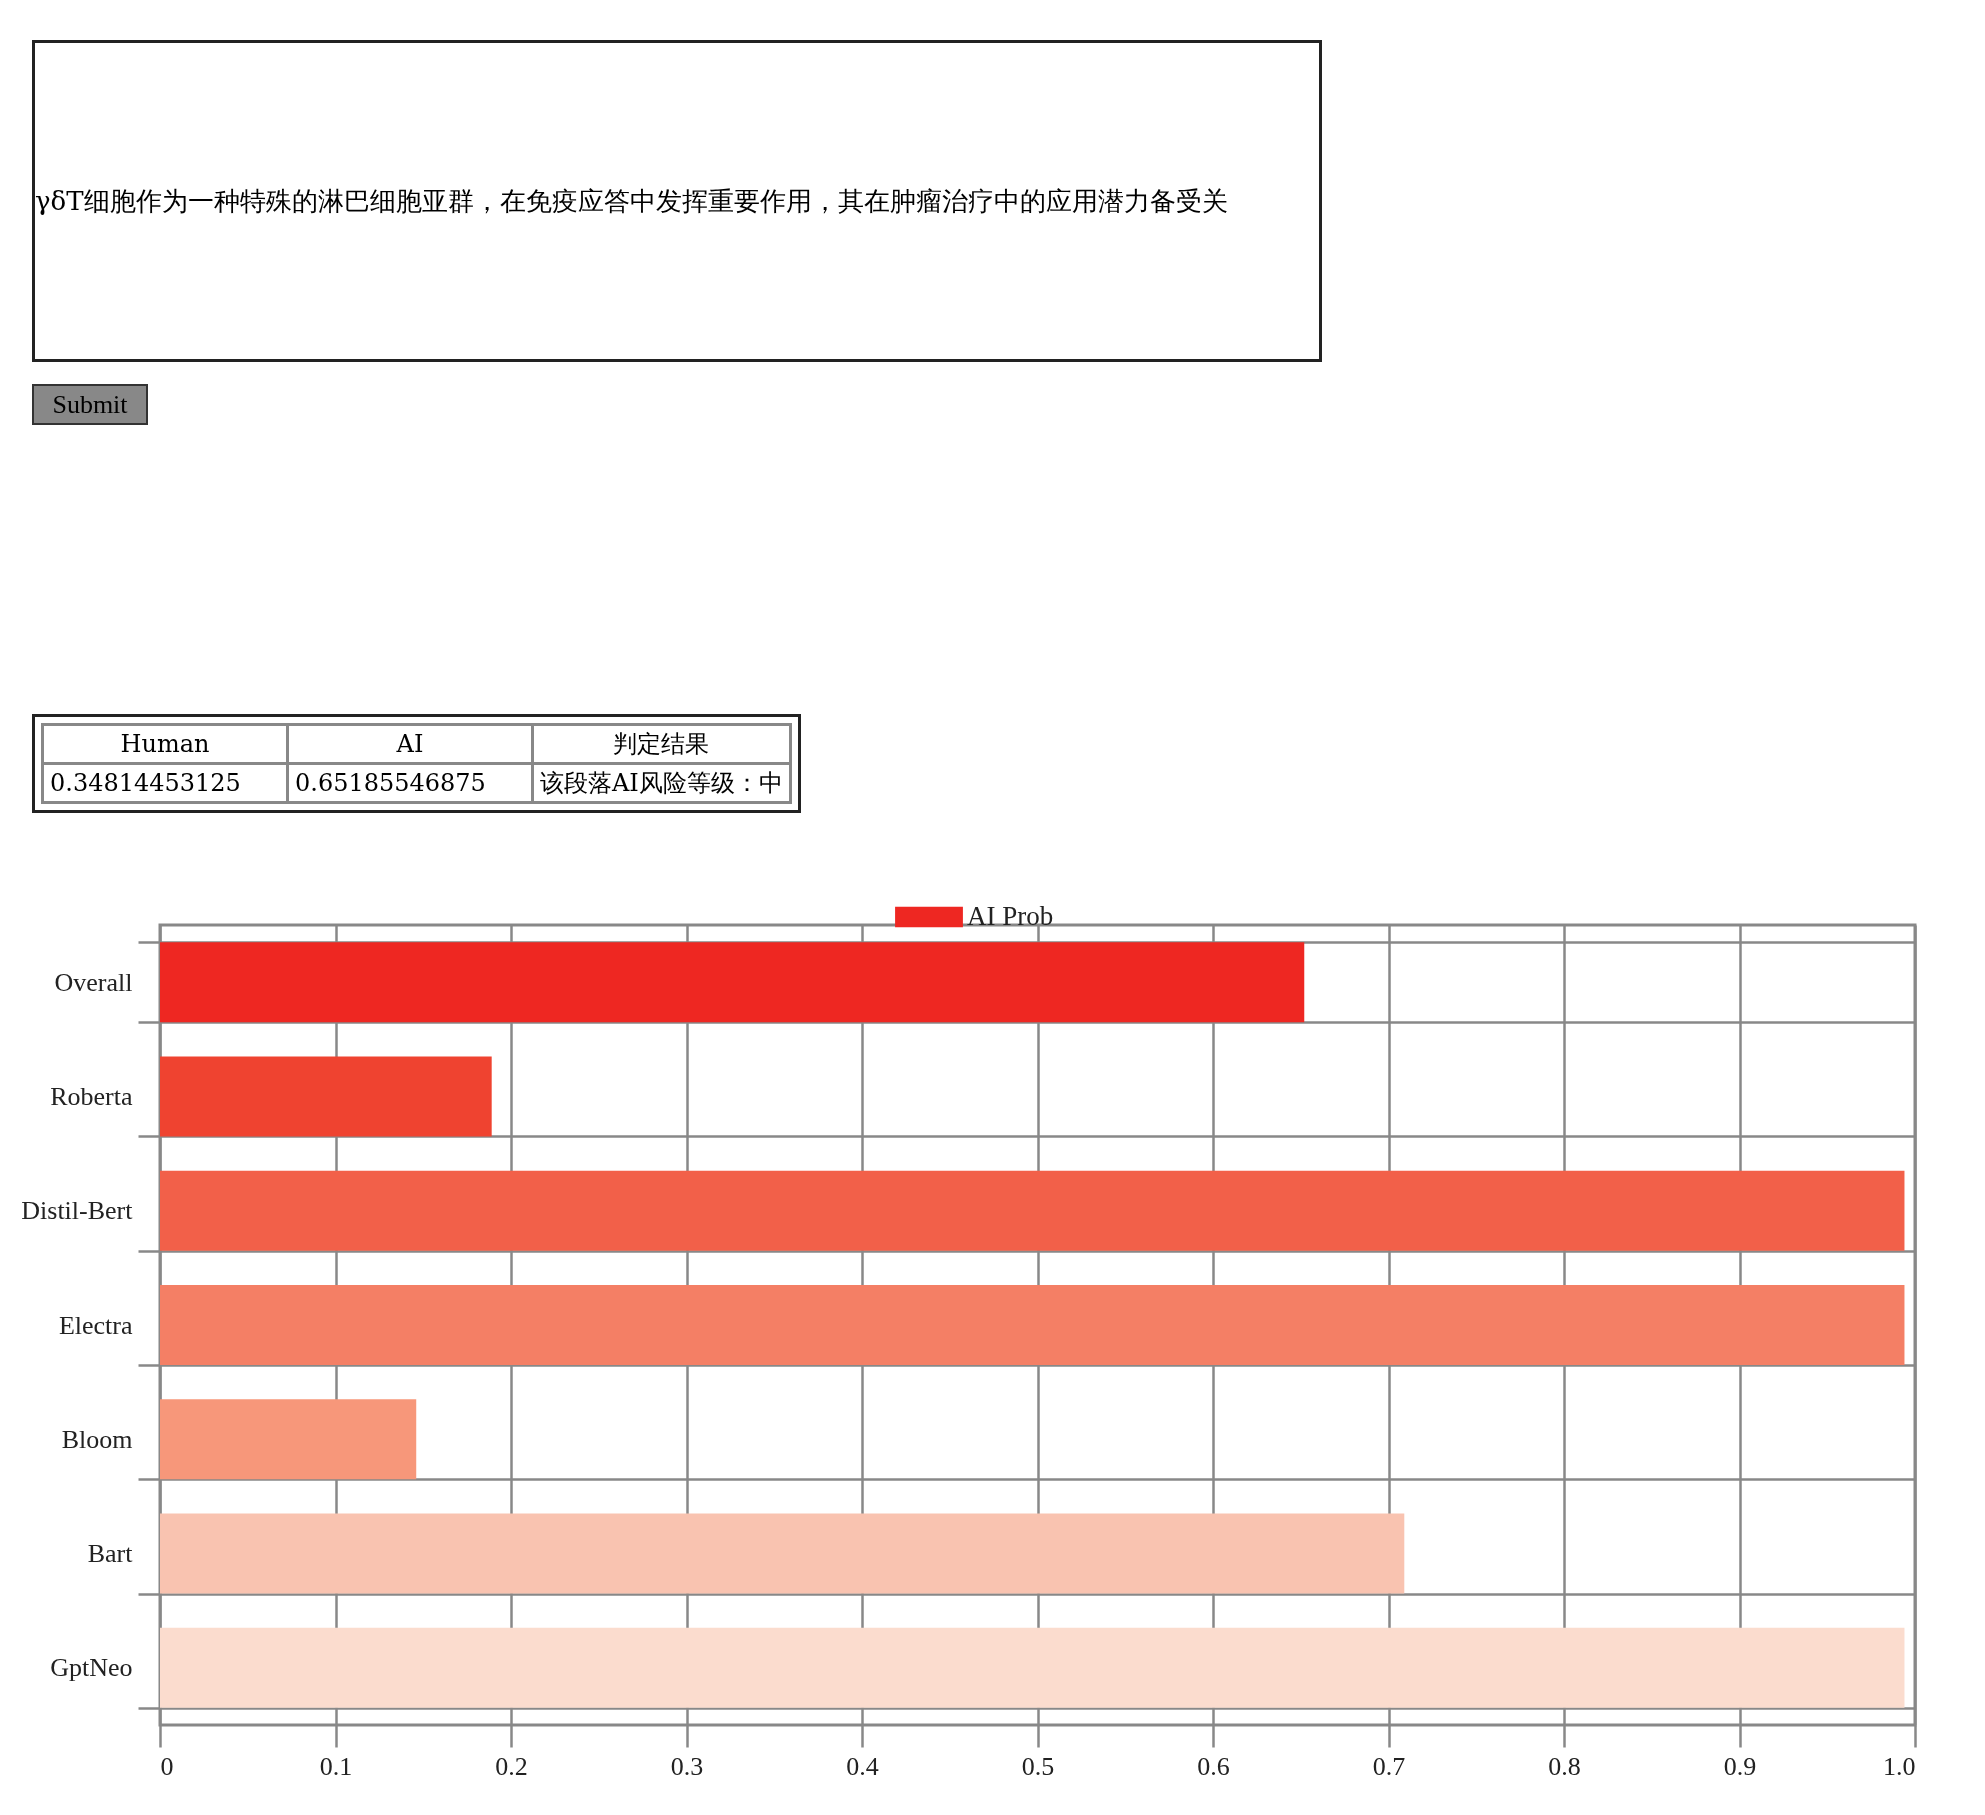 This screenshot has width=1985, height=1815. Describe the element at coordinates (677, 201) in the screenshot. I see `text: γδT细胞作为一种特殊的淋巴细胞亚群，在免疫应答中发挥重要作用，其在肿瘤治疗中的应用潜力备受关` at that location.